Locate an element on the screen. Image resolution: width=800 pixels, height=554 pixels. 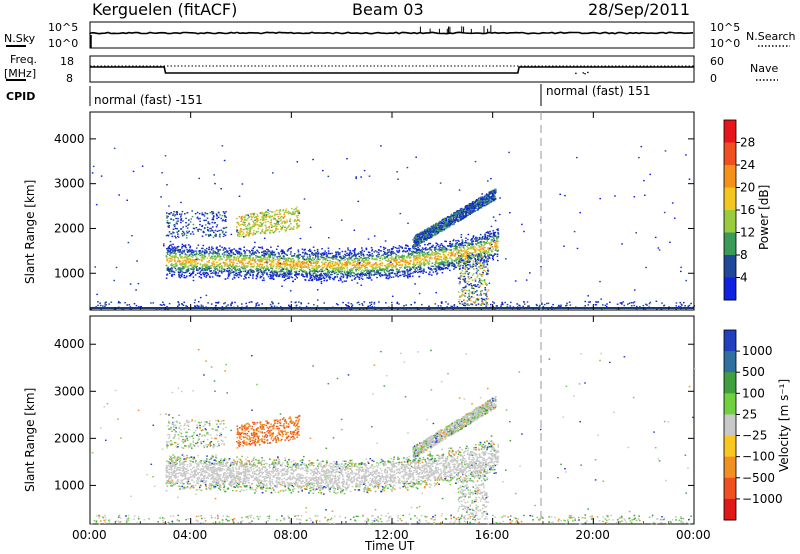
cpid-mode-2: normal (fast) 151 is located at coordinates (598, 91).